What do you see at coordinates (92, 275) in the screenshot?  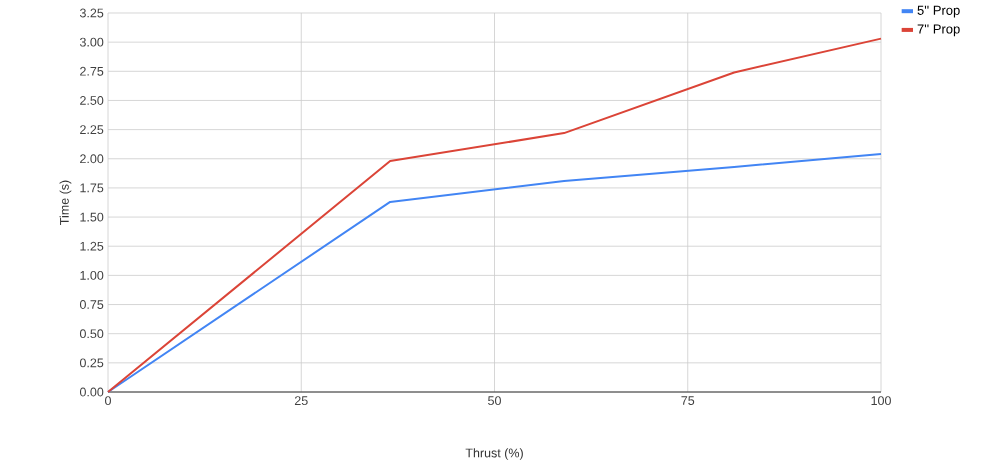 I see `y-tick-label: 1.00` at bounding box center [92, 275].